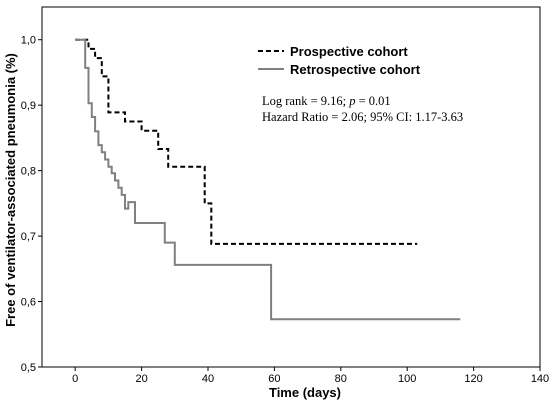 The height and width of the screenshot is (407, 550). Describe the element at coordinates (473, 379) in the screenshot. I see `x-tick-label: 120` at that location.